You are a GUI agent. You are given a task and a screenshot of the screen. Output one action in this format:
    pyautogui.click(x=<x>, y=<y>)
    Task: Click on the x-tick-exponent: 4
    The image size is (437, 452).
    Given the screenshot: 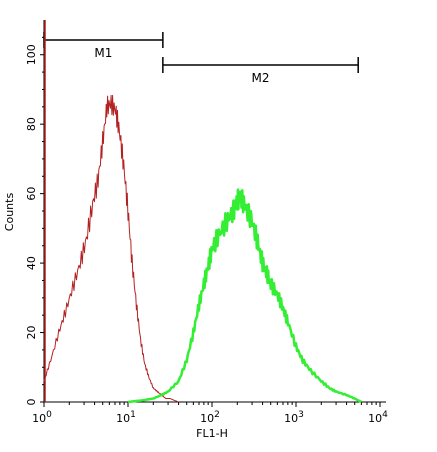 What is the action you would take?
    pyautogui.click(x=385, y=415)
    